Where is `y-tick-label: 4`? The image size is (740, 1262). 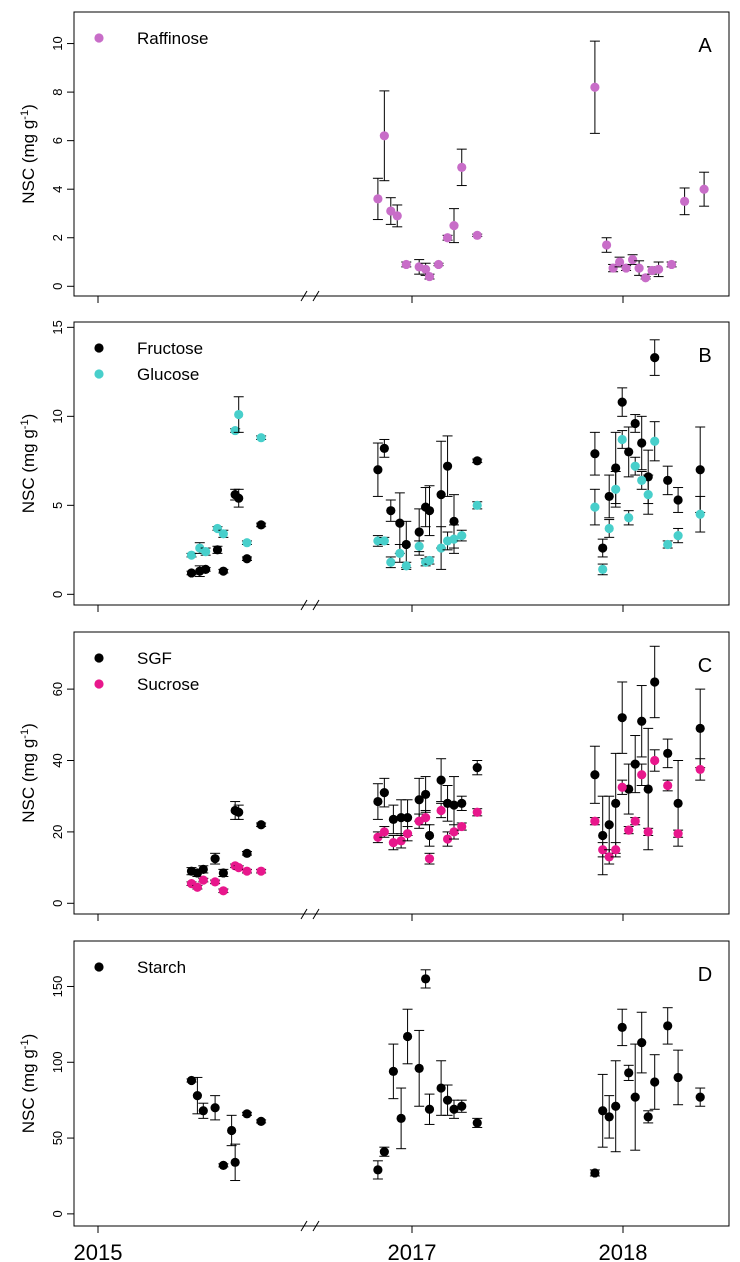
y-tick-label: 4 is located at coordinates (57, 189).